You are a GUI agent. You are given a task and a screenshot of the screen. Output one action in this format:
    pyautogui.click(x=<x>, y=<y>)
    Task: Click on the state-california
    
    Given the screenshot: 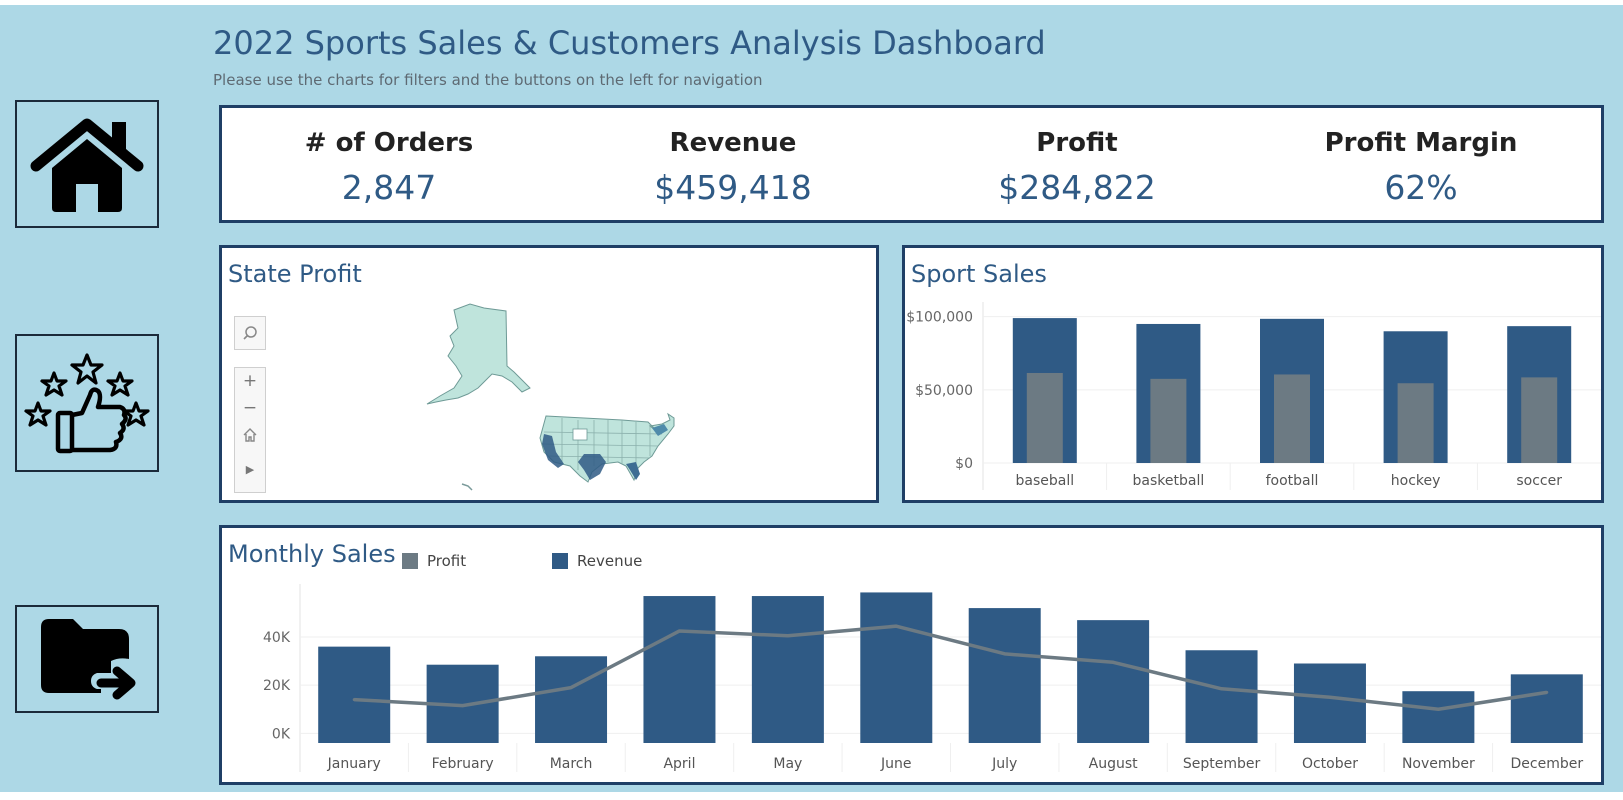 What is the action you would take?
    pyautogui.click(x=553, y=451)
    